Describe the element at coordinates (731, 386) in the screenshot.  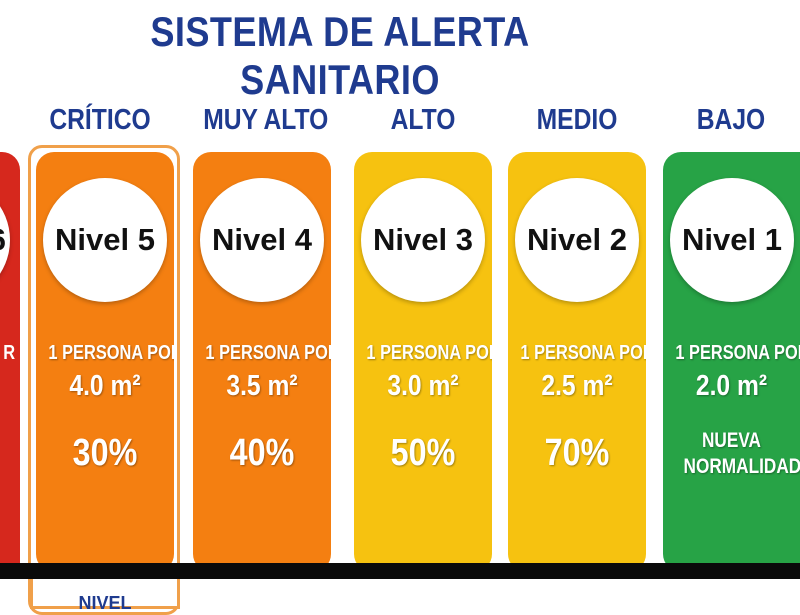
I see `area-text-1: 2.0 m²` at that location.